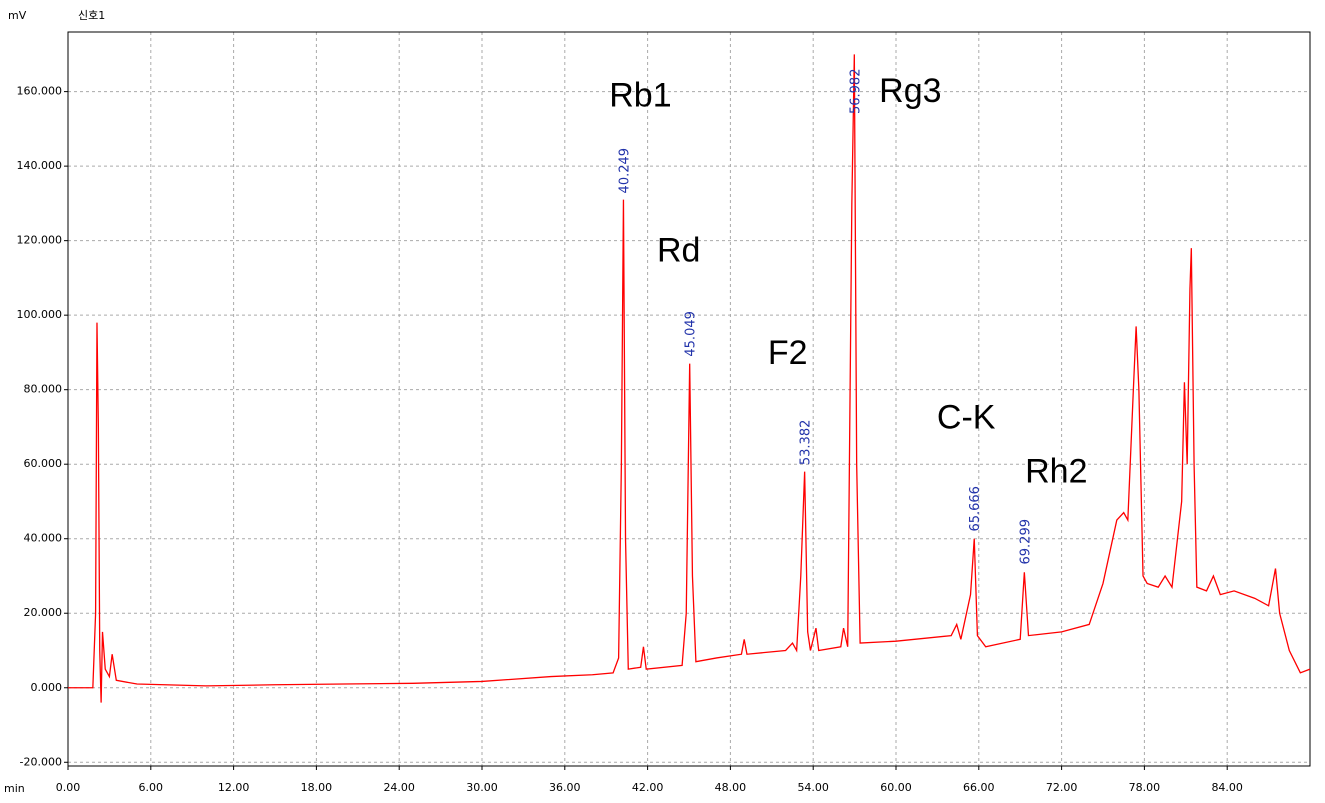  What do you see at coordinates (1145, 787) in the screenshot?
I see `x-tick-label: 78.00` at bounding box center [1145, 787].